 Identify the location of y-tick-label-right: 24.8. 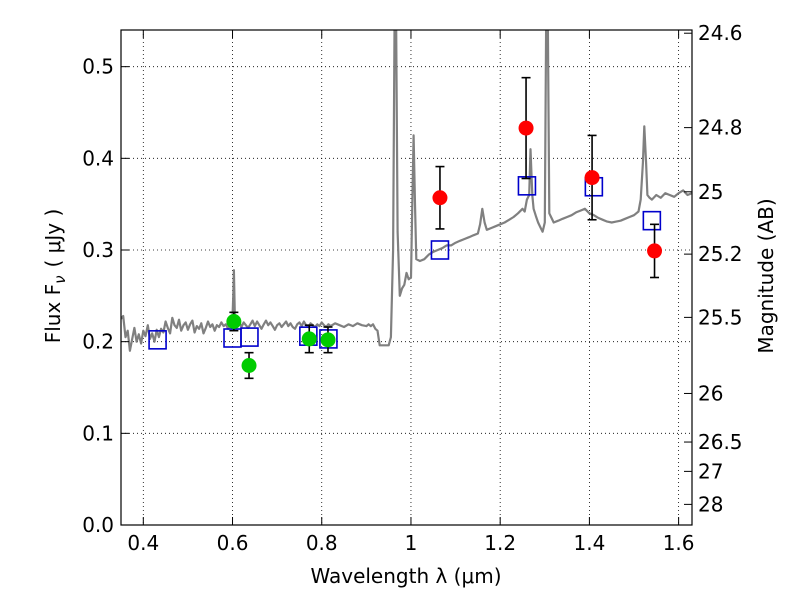
(720, 128).